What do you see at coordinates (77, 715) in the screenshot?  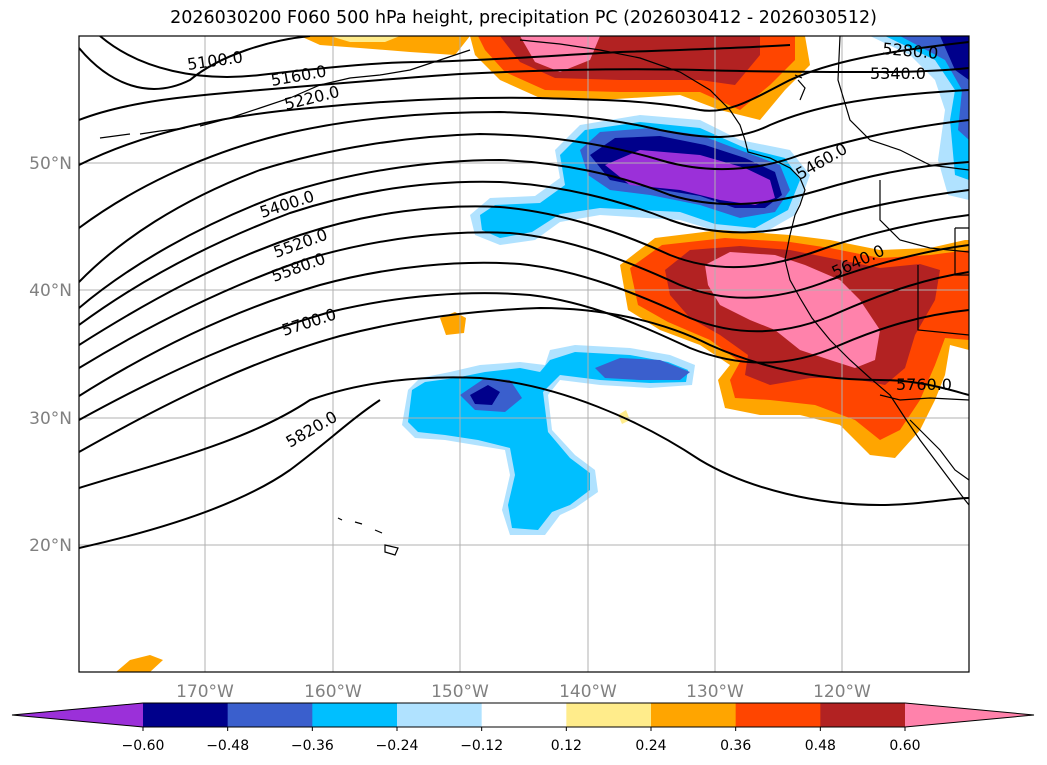 I see `colorbar-extend-min` at bounding box center [77, 715].